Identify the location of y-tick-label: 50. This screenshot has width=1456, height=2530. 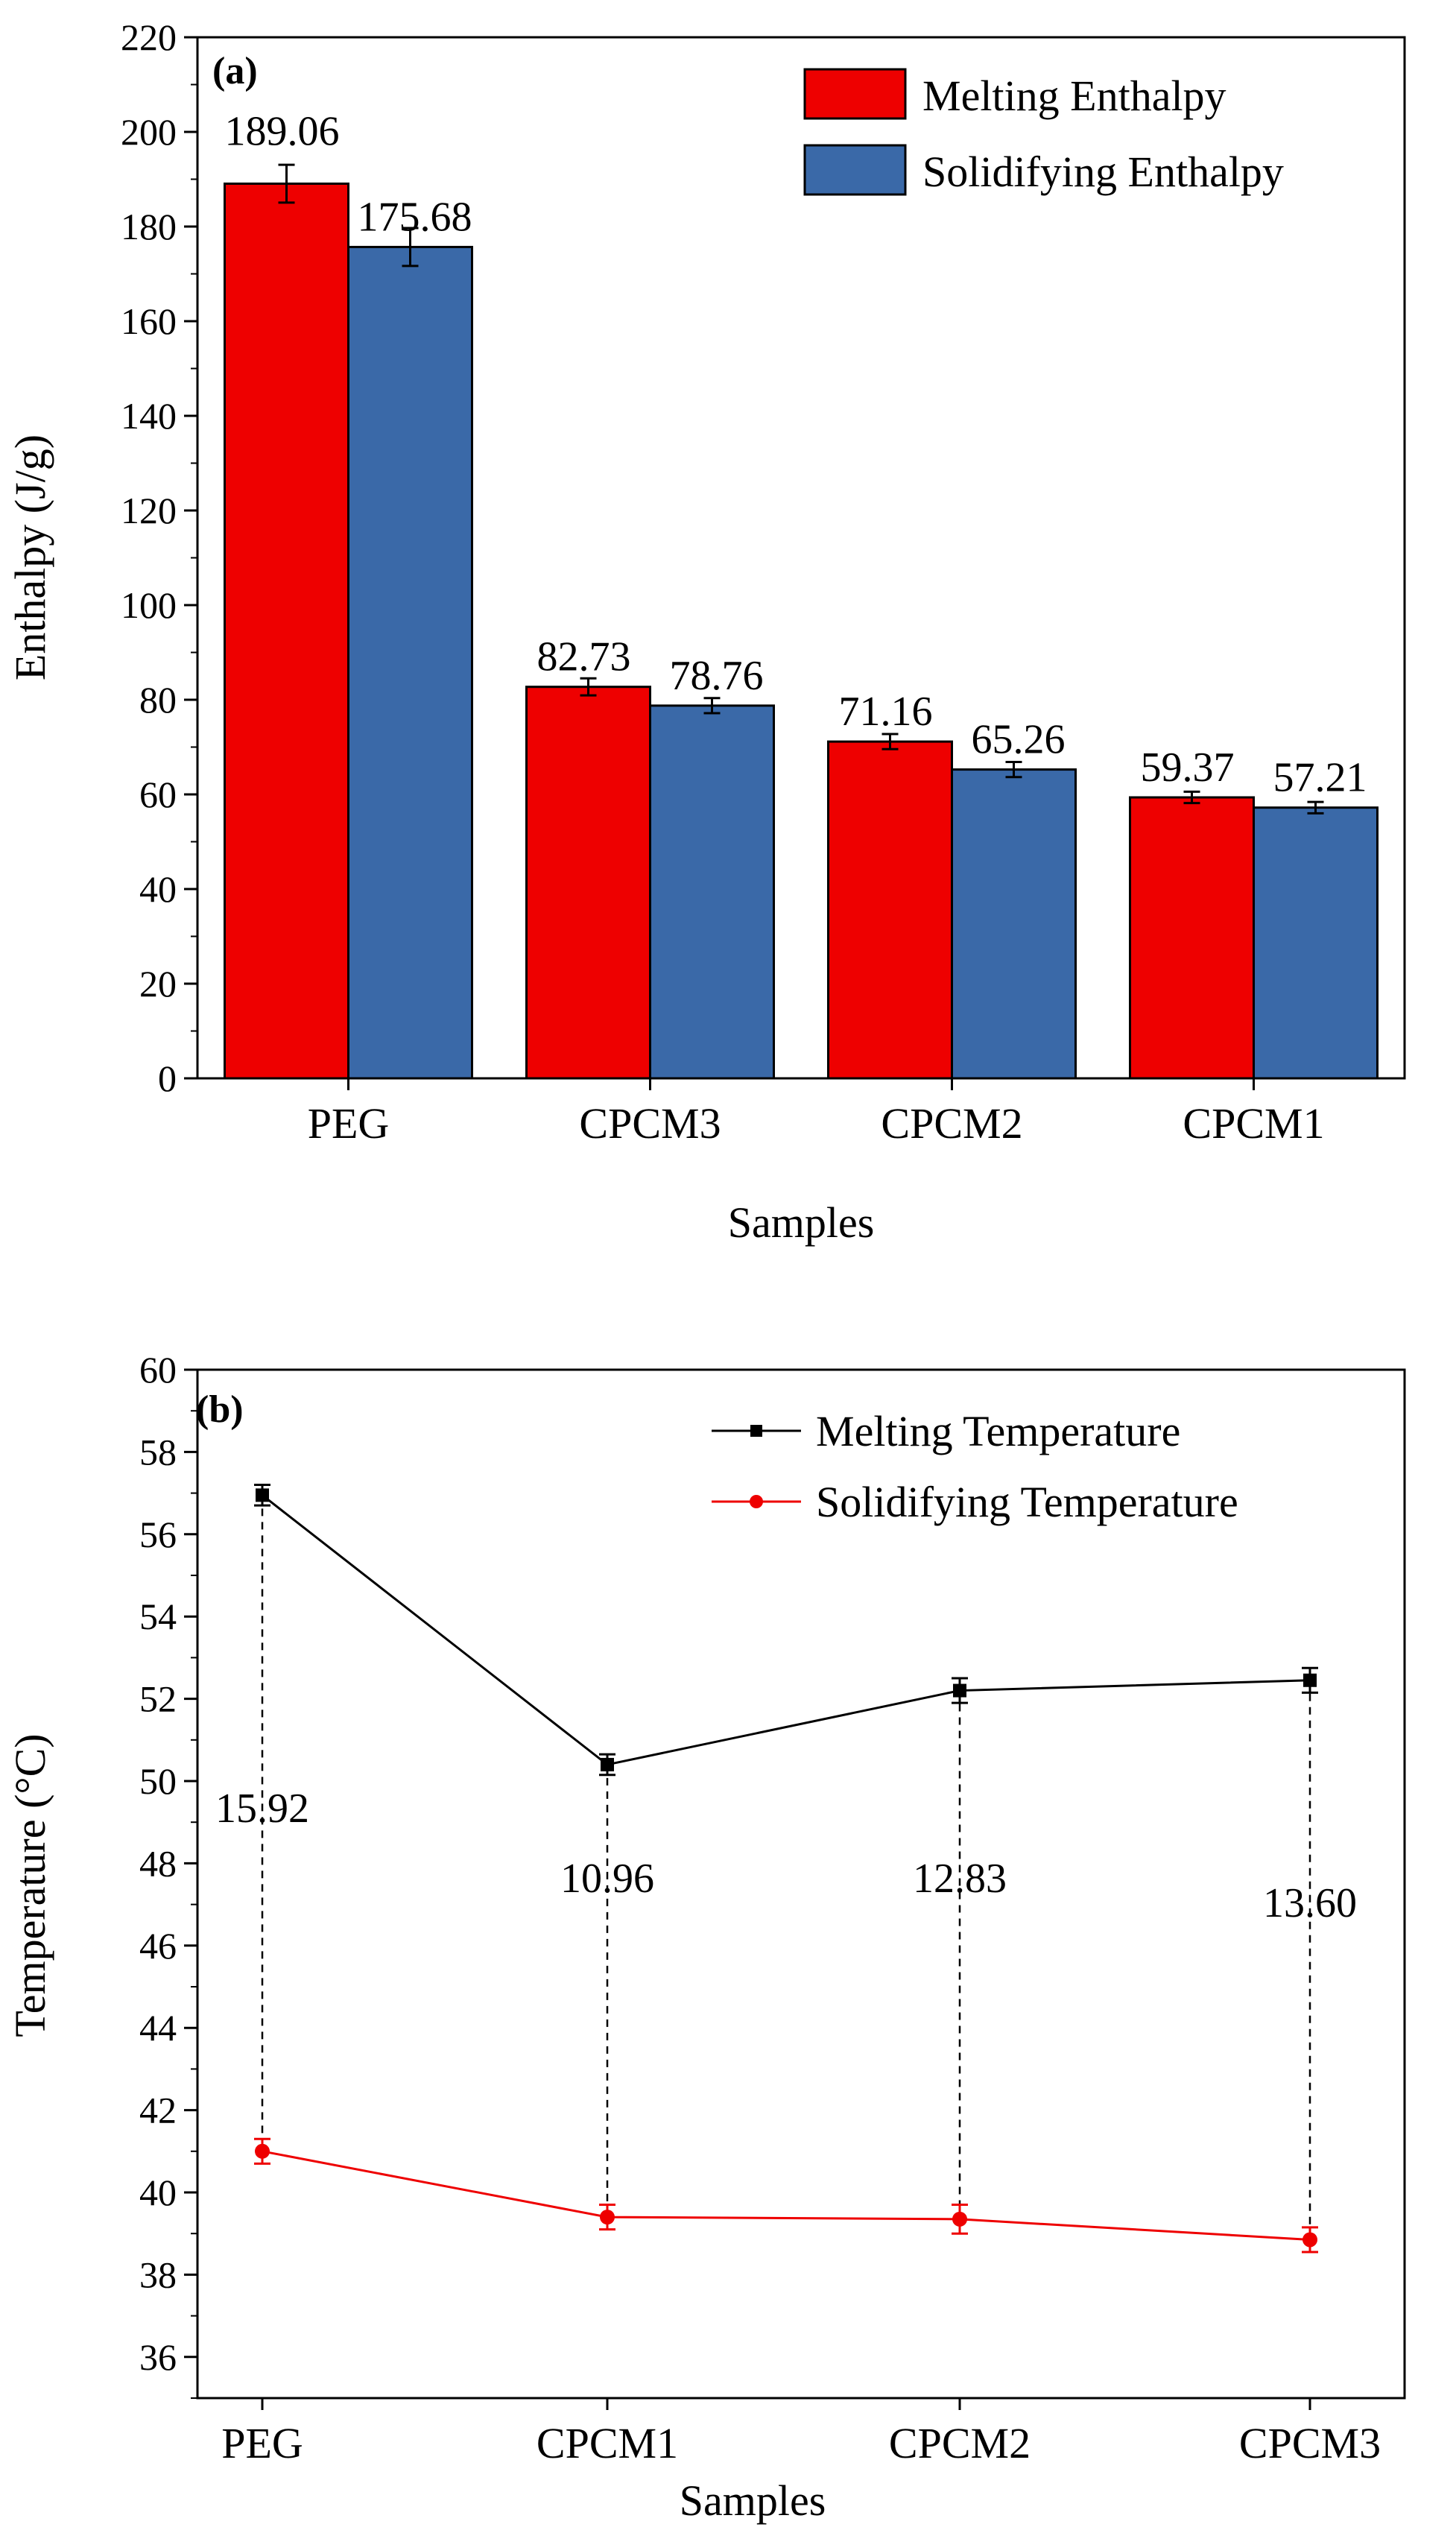
(158, 1781).